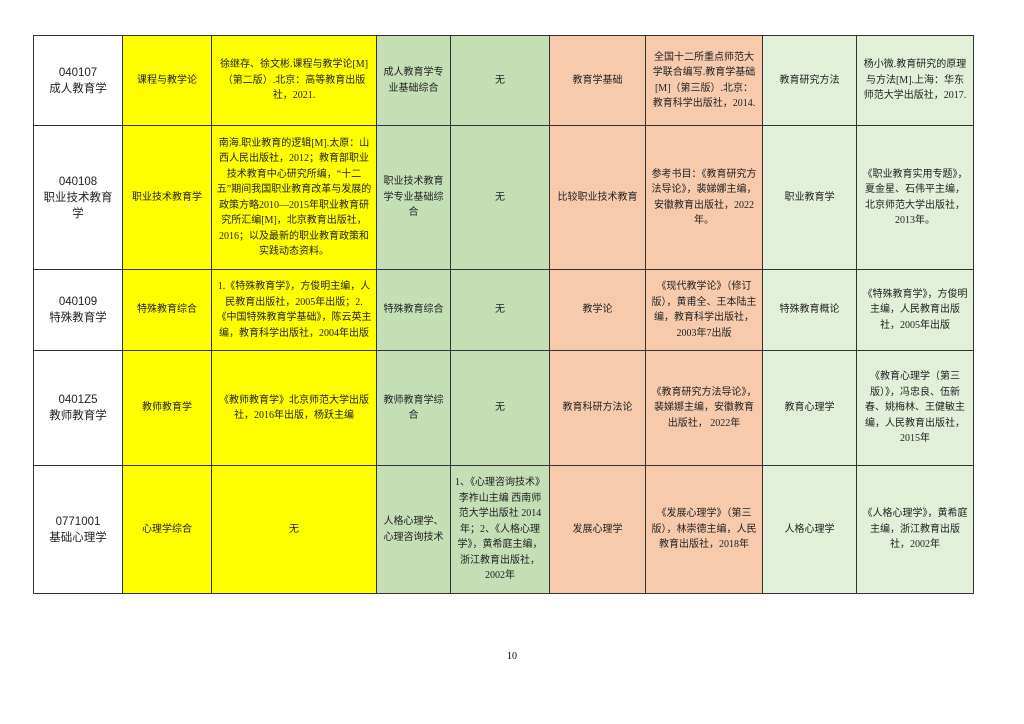 This screenshot has height=724, width=1024. Describe the element at coordinates (413, 197) in the screenshot. I see `table-cell: 职业技术教育学专业基础综合` at that location.